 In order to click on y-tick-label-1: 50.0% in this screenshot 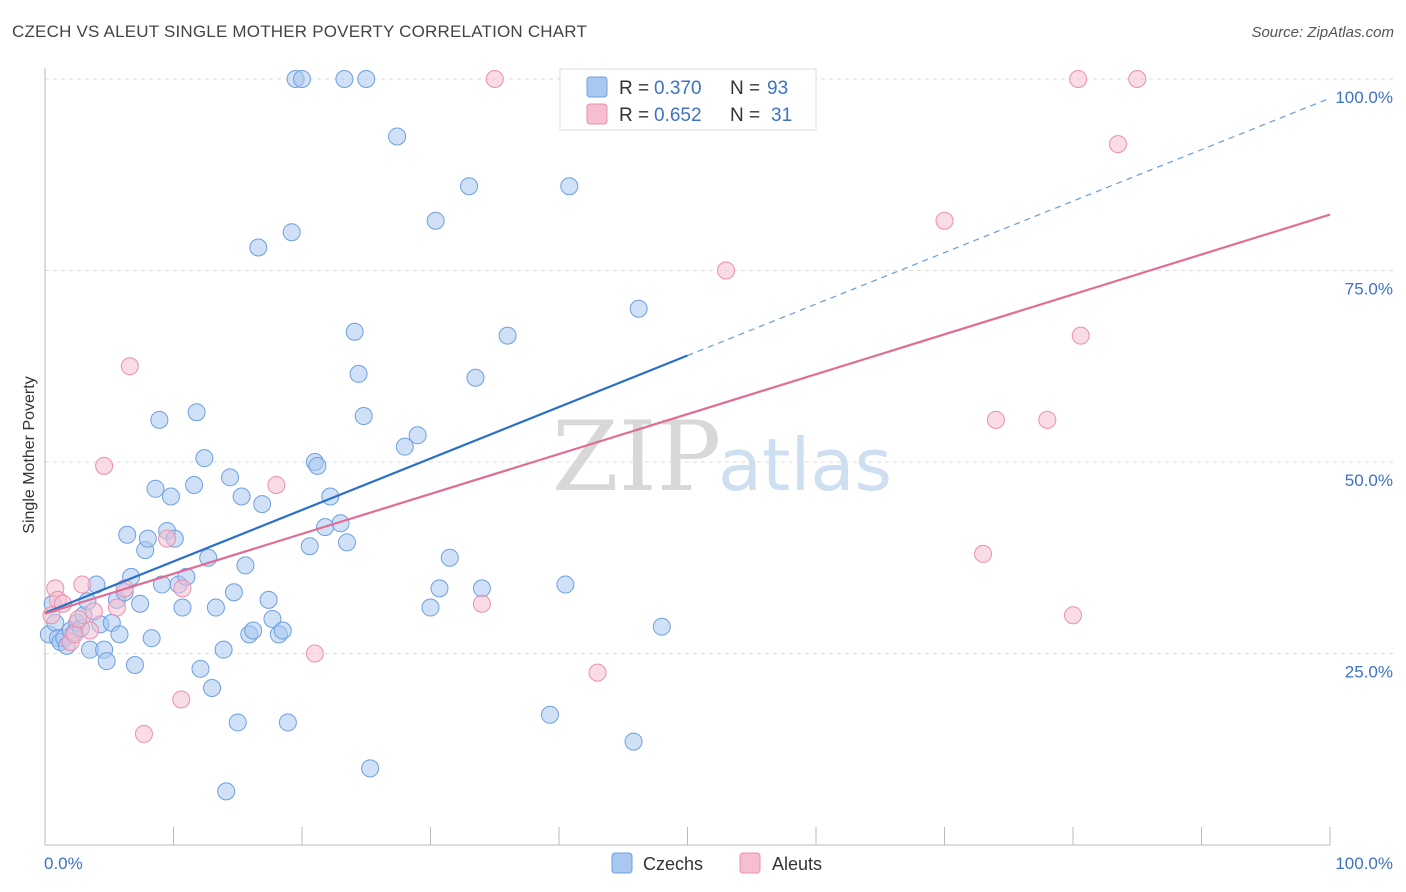, I will do `click(1369, 480)`.